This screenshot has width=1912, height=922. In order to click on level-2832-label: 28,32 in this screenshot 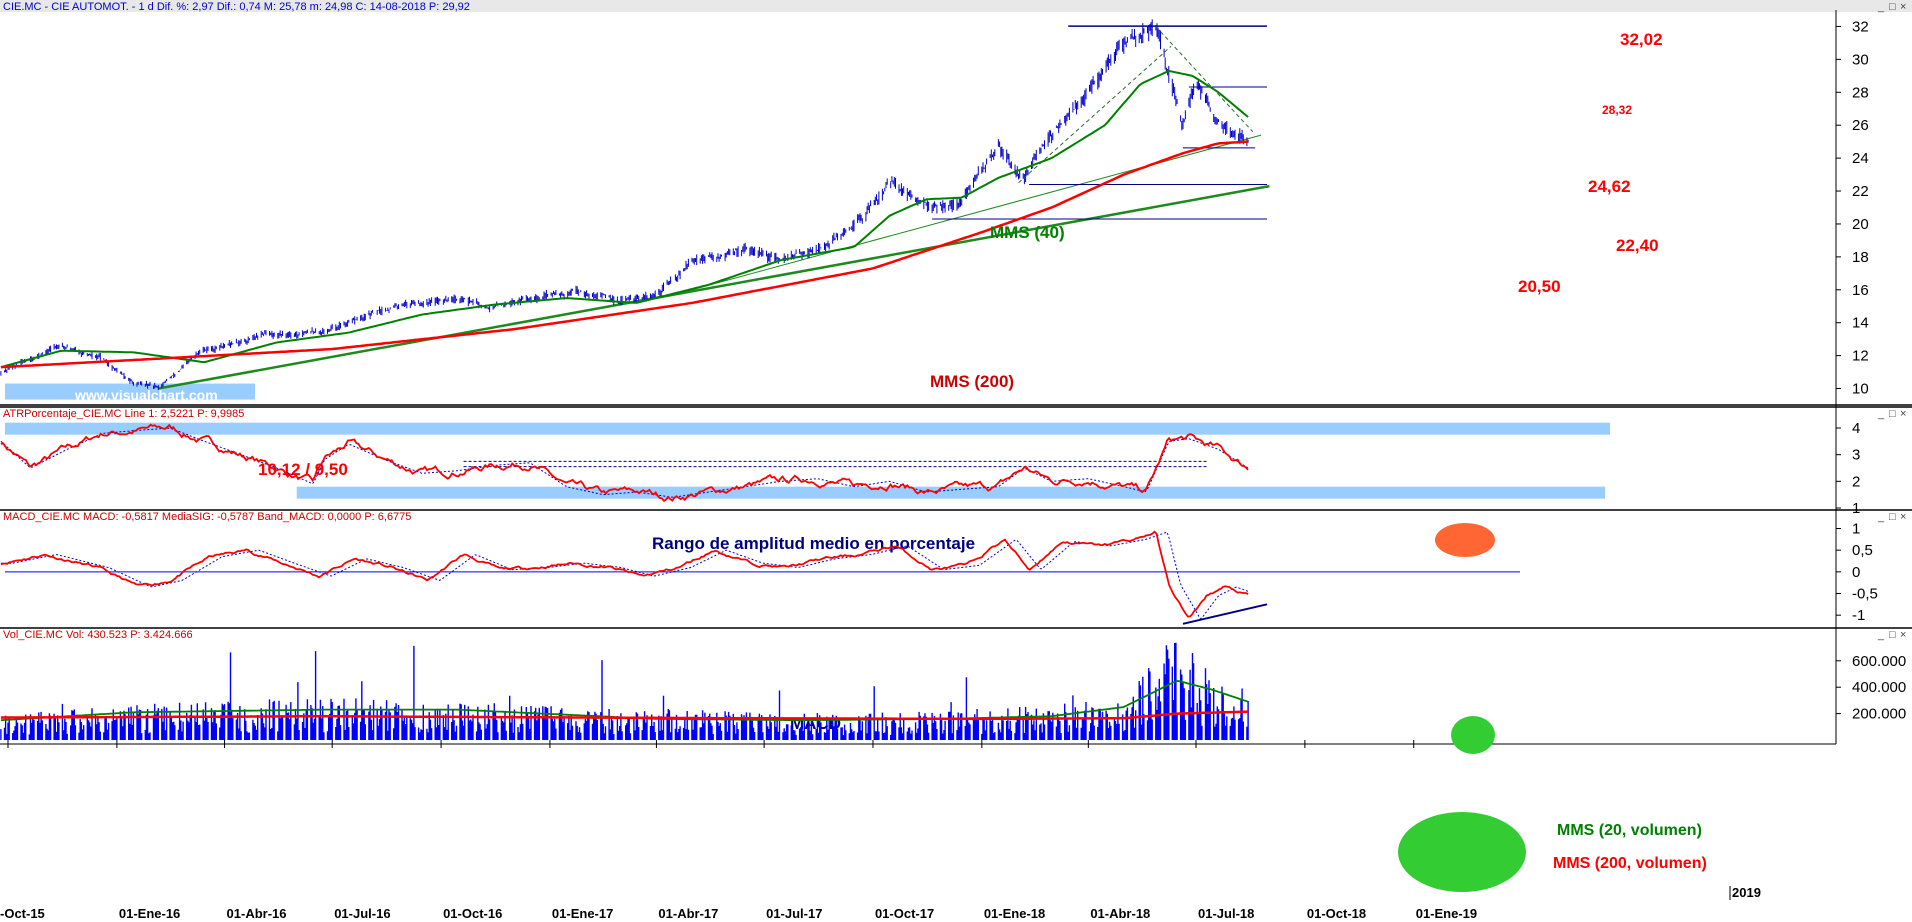, I will do `click(1617, 110)`.